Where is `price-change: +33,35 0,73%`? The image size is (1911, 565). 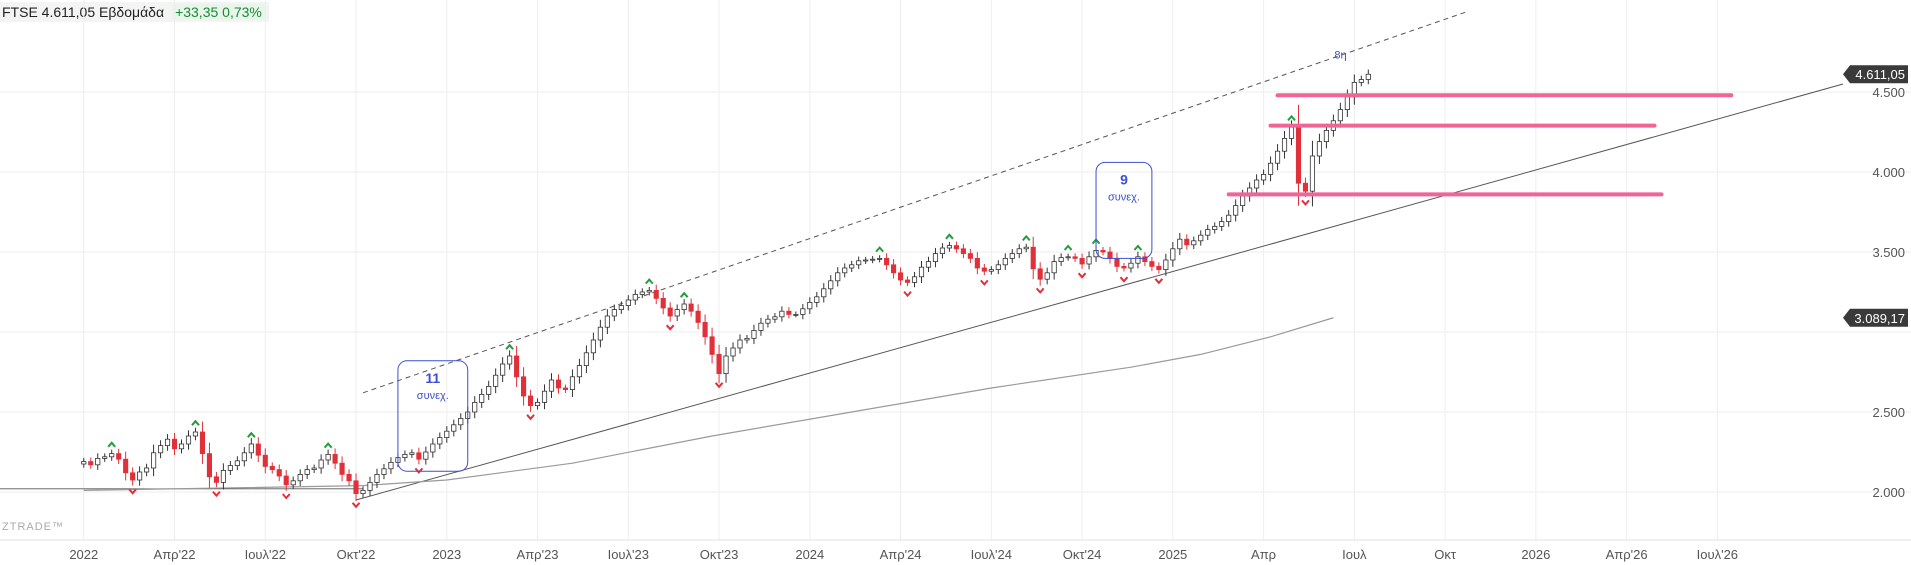
price-change: +33,35 0,73% is located at coordinates (218, 12).